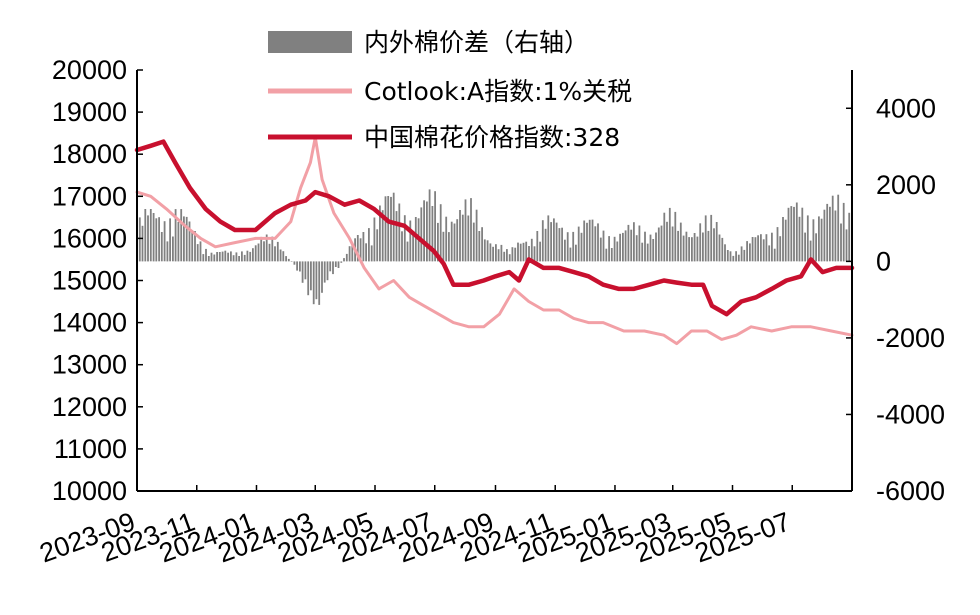 The height and width of the screenshot is (615, 980). I want to click on left-y-tick-label: 14000, so click(89, 323).